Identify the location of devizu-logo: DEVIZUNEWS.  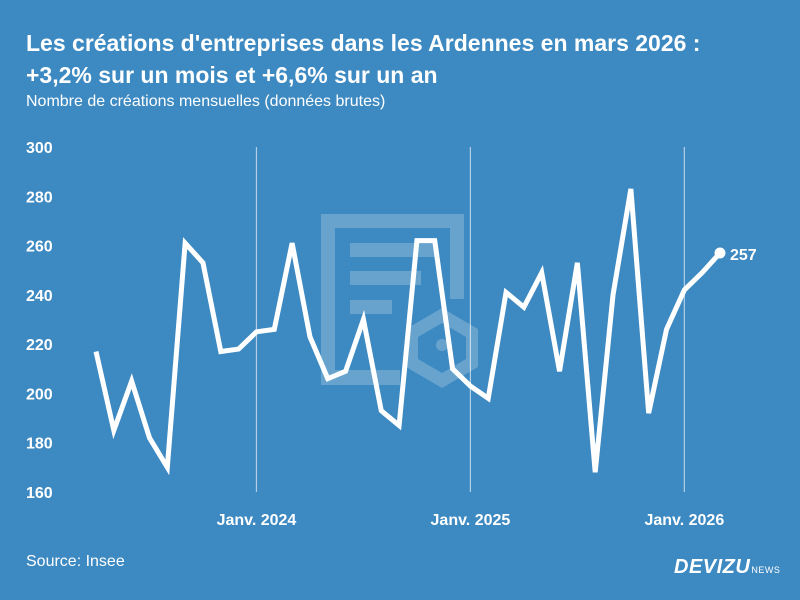
(727, 567).